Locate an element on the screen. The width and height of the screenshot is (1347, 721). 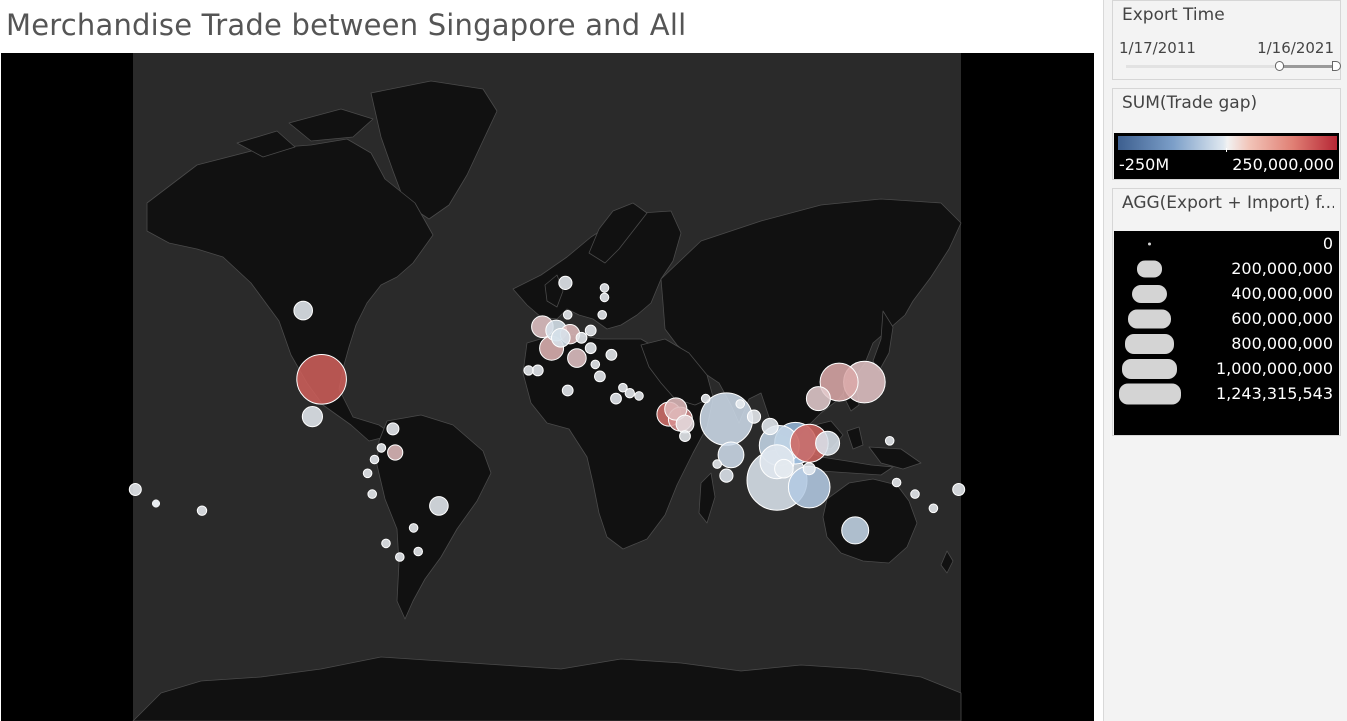
size-legend-label: 1,000,000,000 is located at coordinates (1274, 368).